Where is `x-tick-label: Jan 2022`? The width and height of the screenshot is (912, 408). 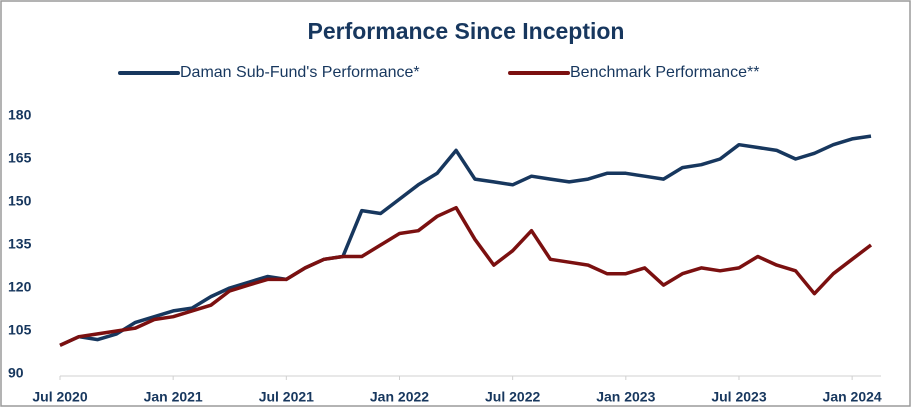 x-tick-label: Jan 2022 is located at coordinates (399, 397).